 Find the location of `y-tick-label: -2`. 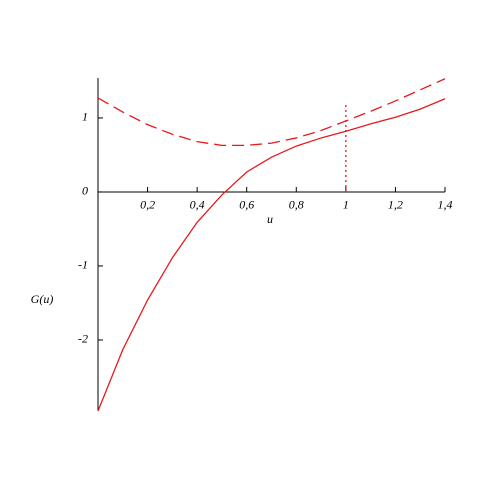

y-tick-label: -2 is located at coordinates (83, 339).